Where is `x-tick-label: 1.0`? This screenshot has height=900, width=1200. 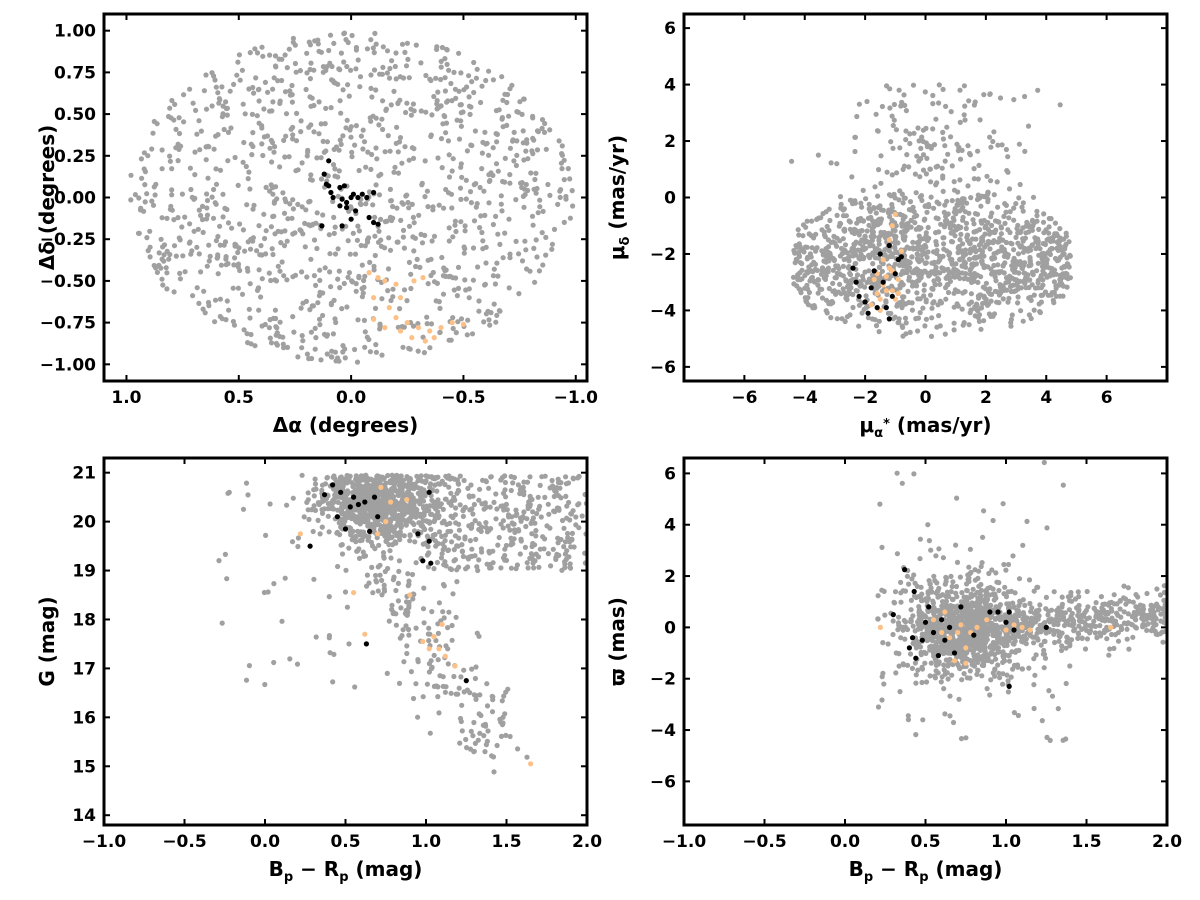 x-tick-label: 1.0 is located at coordinates (426, 842).